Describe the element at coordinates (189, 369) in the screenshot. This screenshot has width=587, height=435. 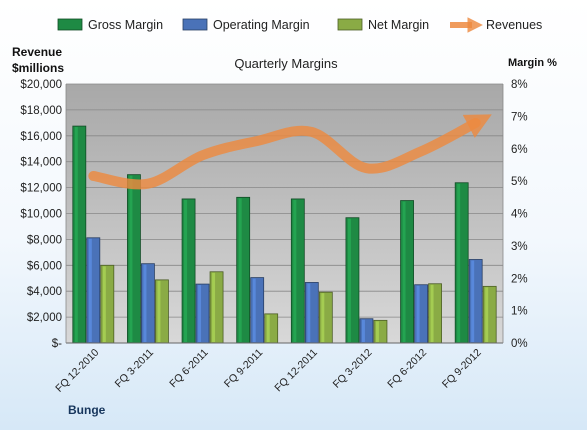
I see `category-tick-label: FQ 6-2011` at that location.